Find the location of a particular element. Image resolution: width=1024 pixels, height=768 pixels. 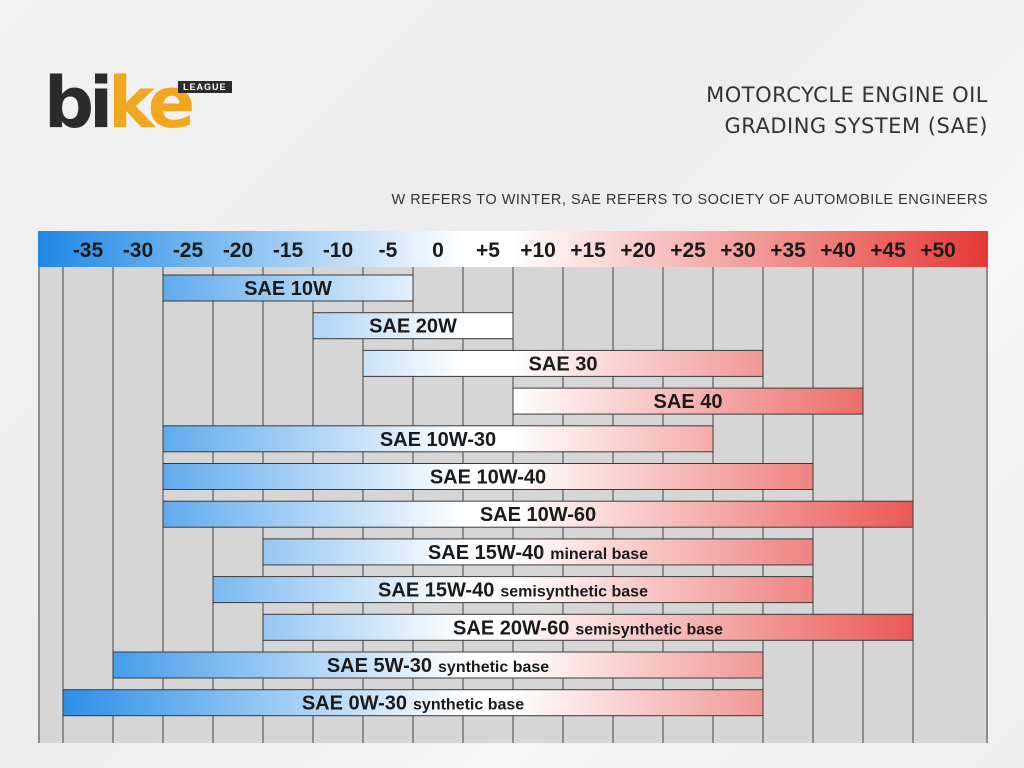

x-tick-label: -20 is located at coordinates (238, 250).